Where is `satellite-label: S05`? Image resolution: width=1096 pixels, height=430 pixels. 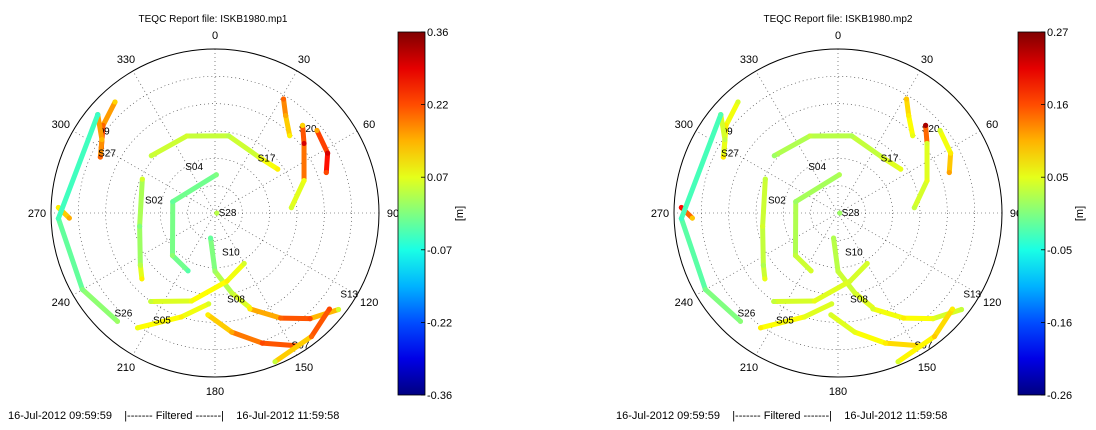
satellite-label: S05 is located at coordinates (162, 320).